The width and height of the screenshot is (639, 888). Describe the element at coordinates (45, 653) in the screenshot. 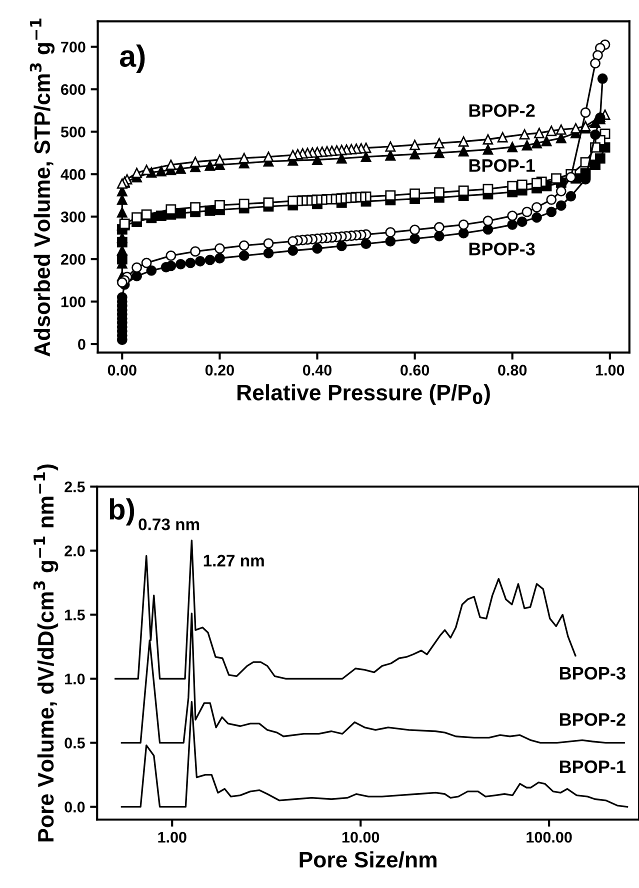

I see `y-axis-title: Pore Volume, dV/dD(cm$^{3}$ g$^{−1}$ nm$^{−1}$)` at that location.